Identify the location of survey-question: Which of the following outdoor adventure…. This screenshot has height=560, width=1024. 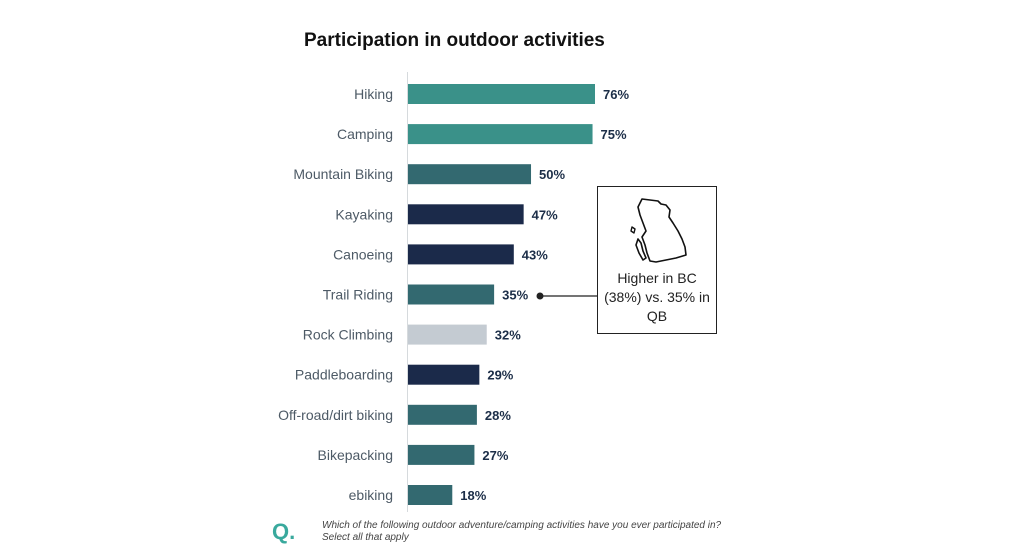
(522, 525).